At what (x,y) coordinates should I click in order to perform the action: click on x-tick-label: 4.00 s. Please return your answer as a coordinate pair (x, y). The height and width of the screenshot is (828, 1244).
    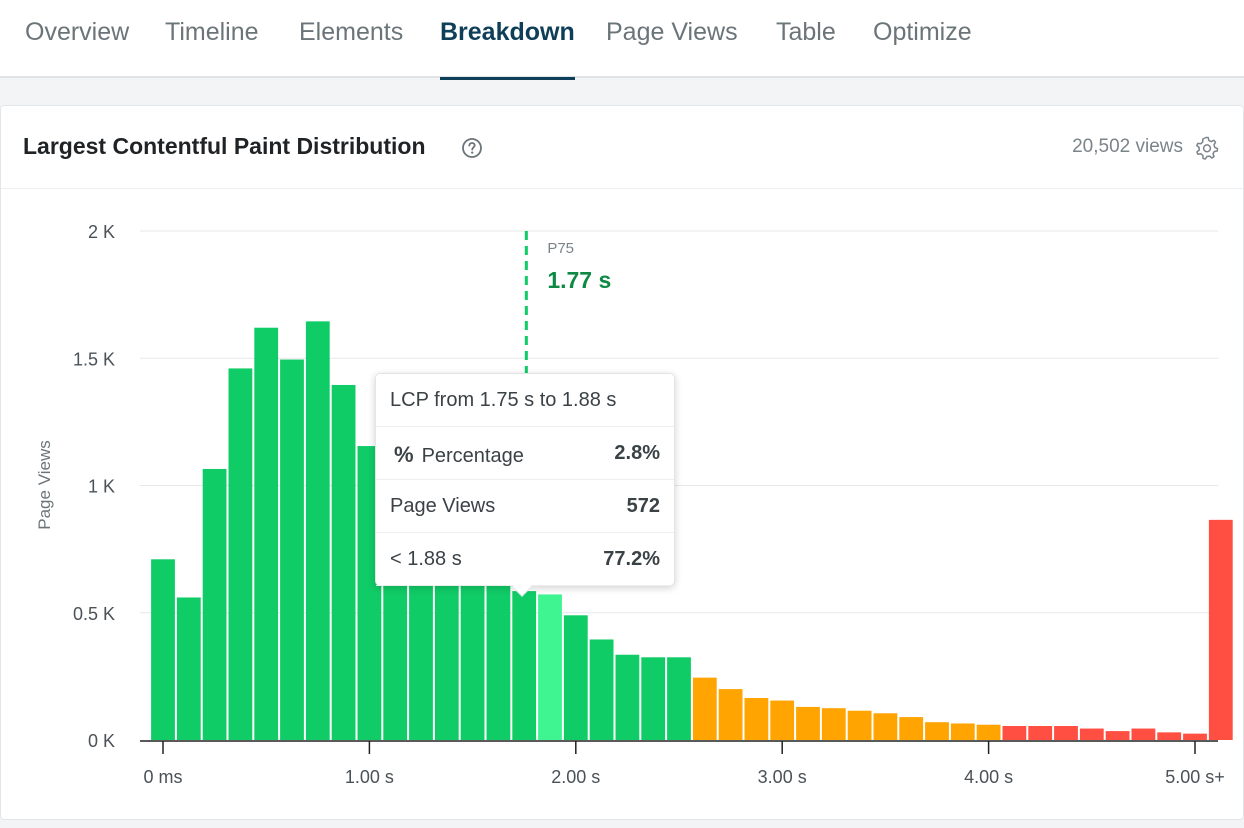
    Looking at the image, I should click on (988, 777).